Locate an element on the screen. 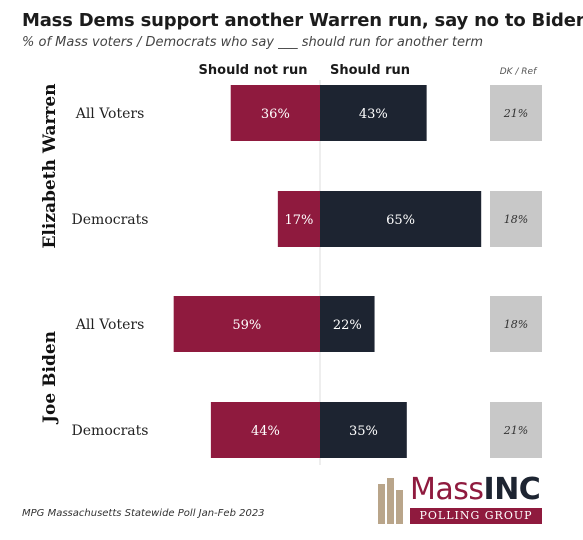 This screenshot has height=540, width=583. logo-bars-icon is located at coordinates (392, 501).